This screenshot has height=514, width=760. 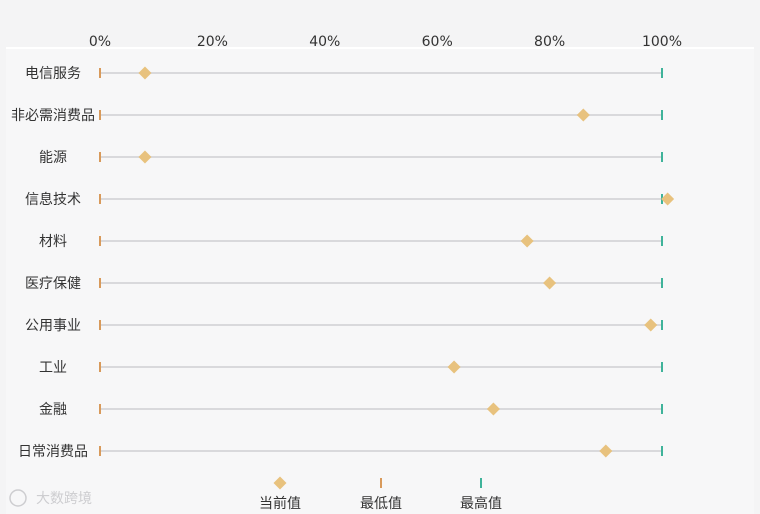 I want to click on watermark-text: 大数跨境, so click(x=64, y=499).